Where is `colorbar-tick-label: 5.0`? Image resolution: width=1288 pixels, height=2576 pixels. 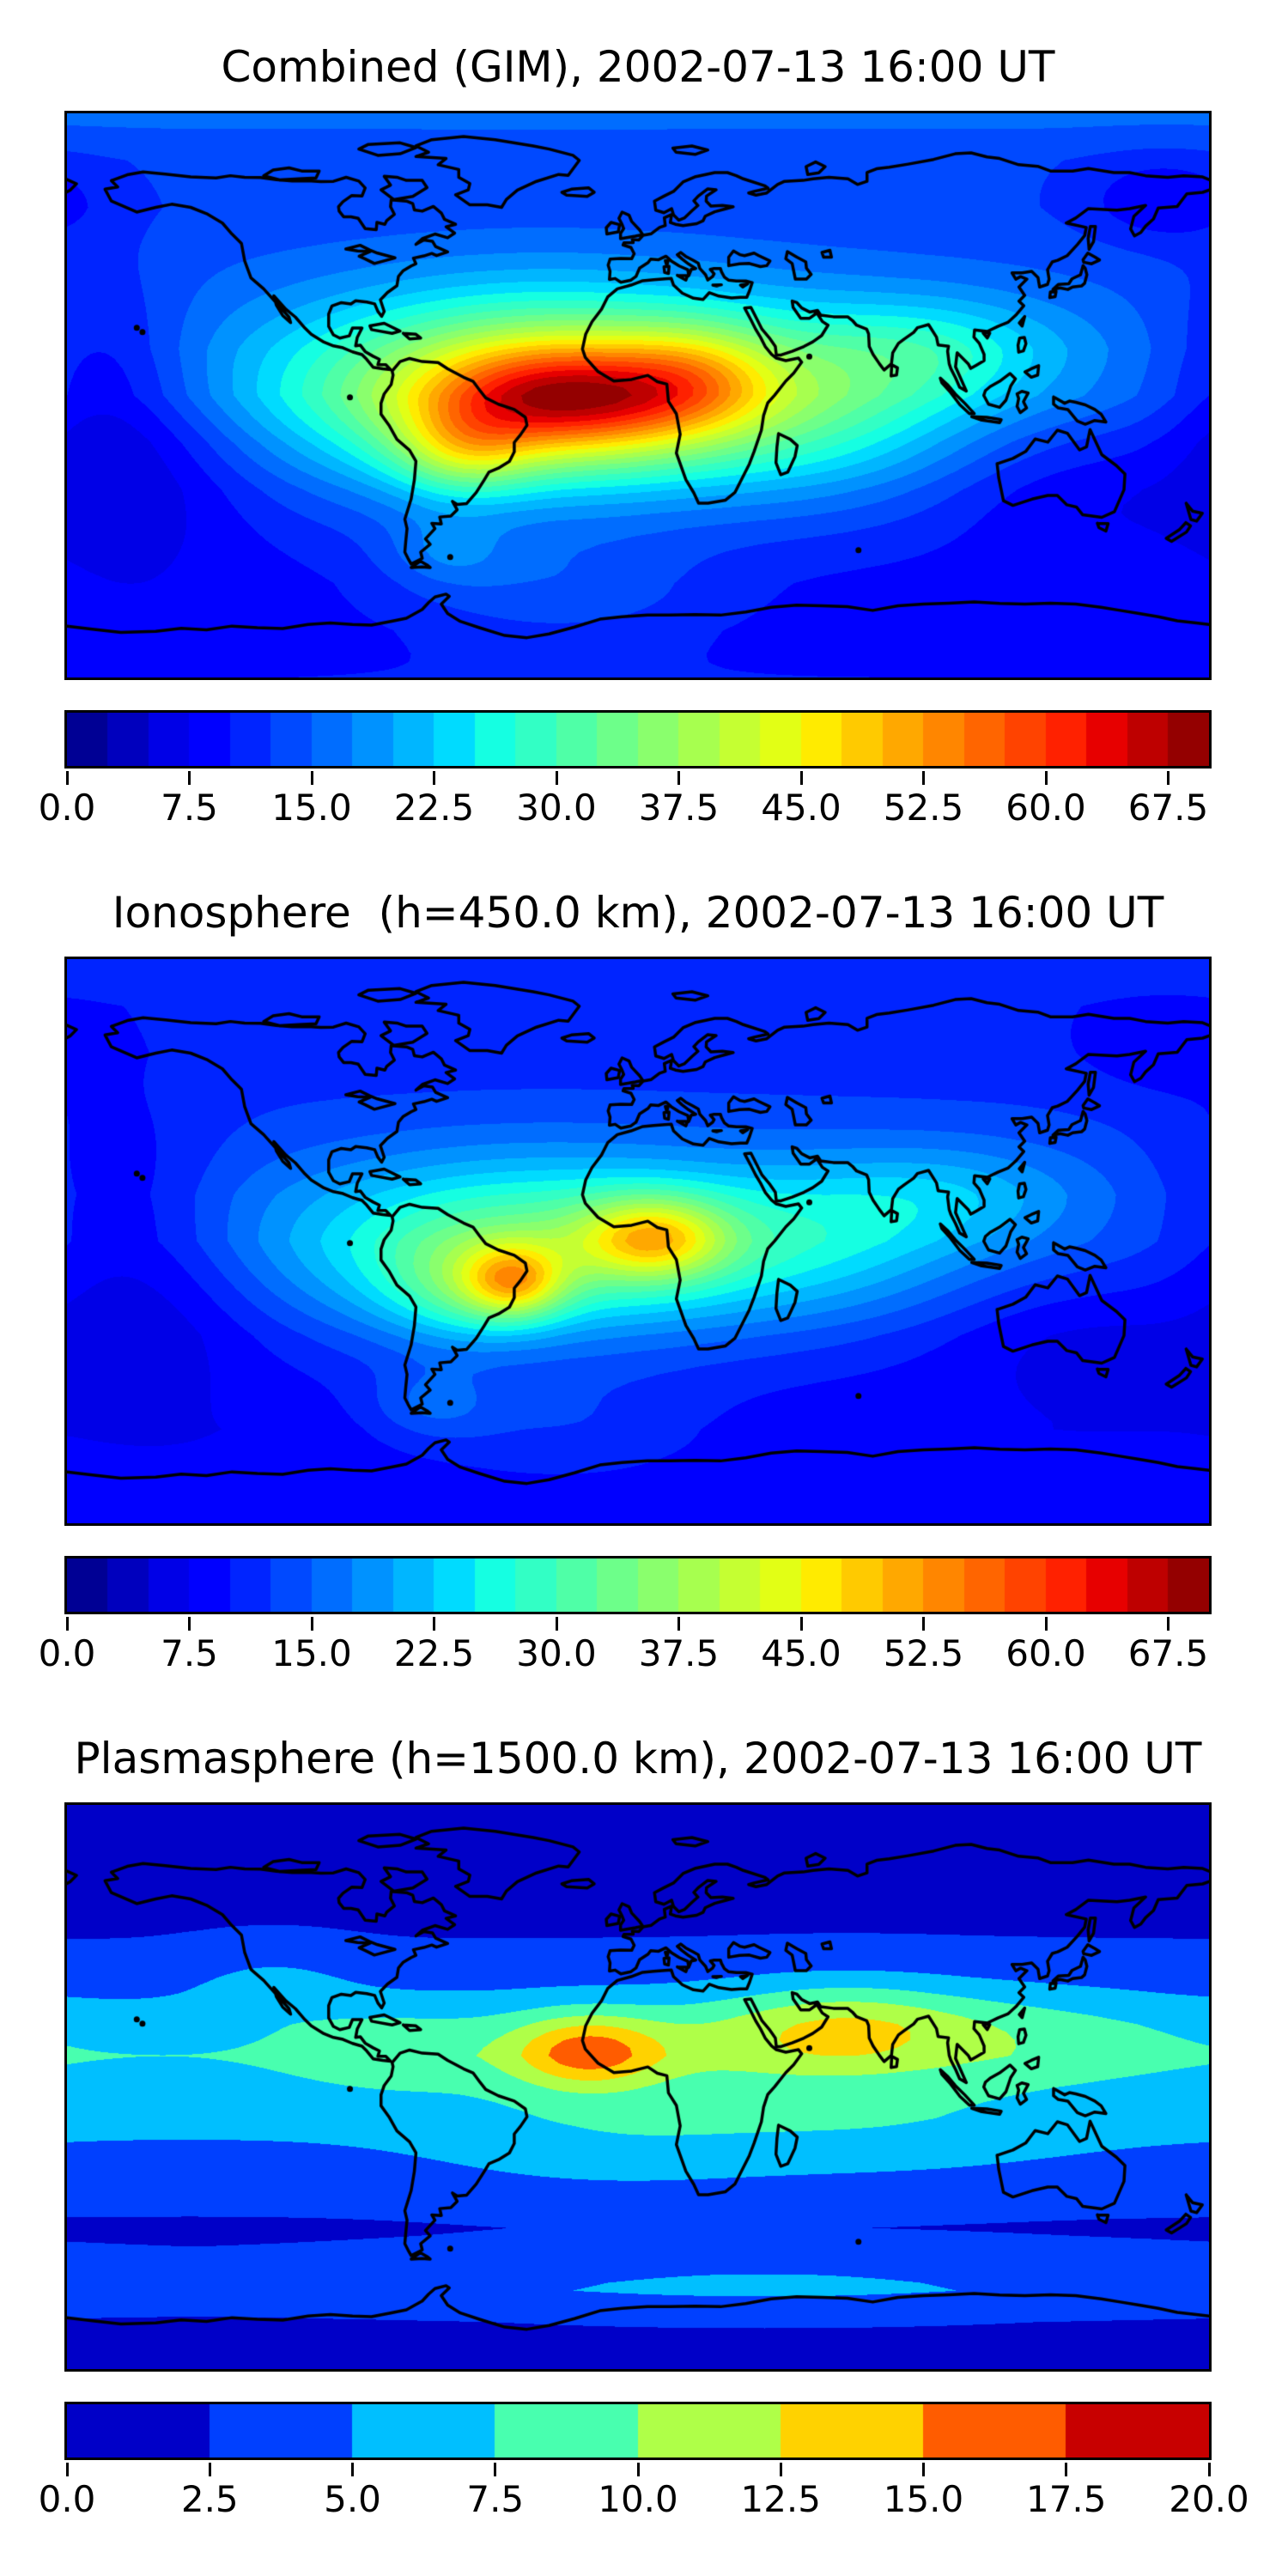
colorbar-tick-label: 5.0 is located at coordinates (353, 2499).